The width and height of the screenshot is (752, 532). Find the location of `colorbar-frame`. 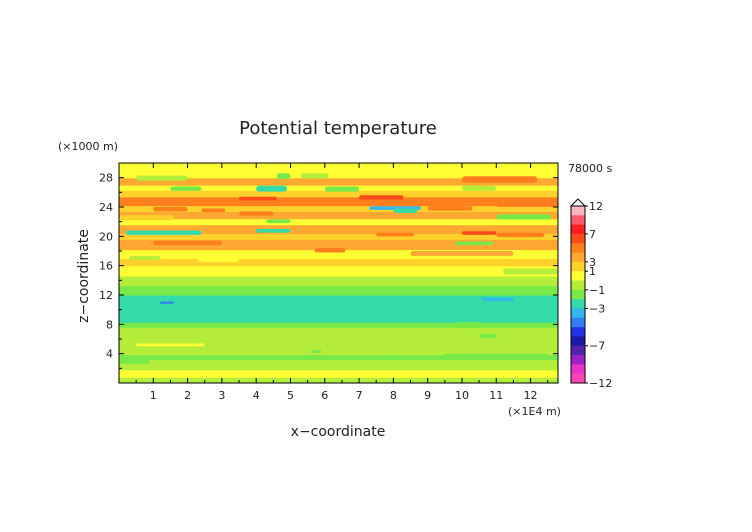

colorbar-frame is located at coordinates (578, 294).